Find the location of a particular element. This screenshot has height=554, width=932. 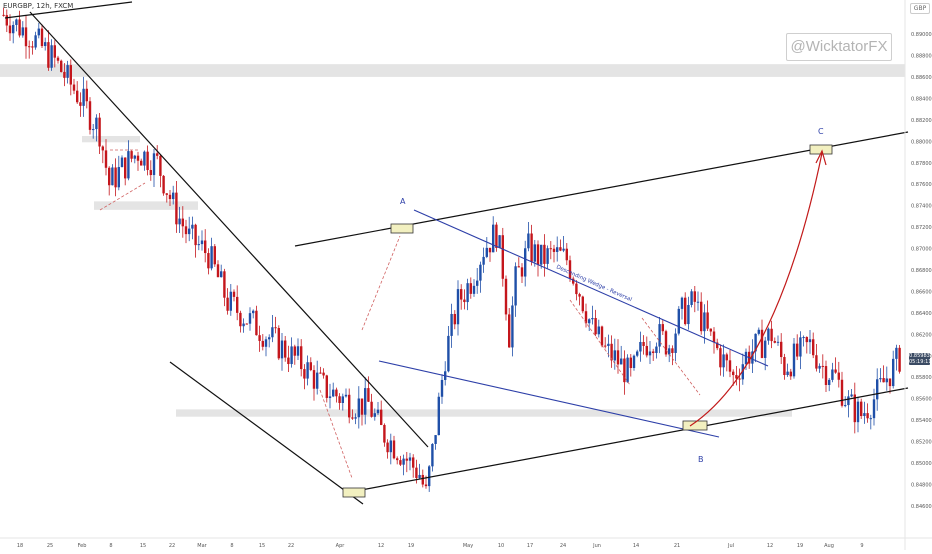

y-tick-label: 0.87600 is located at coordinates (921, 185).